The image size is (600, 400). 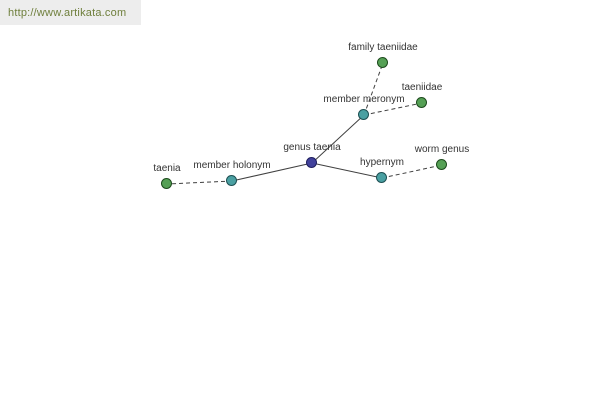 I want to click on url-bar: http://www.artikata.com, so click(x=70, y=12).